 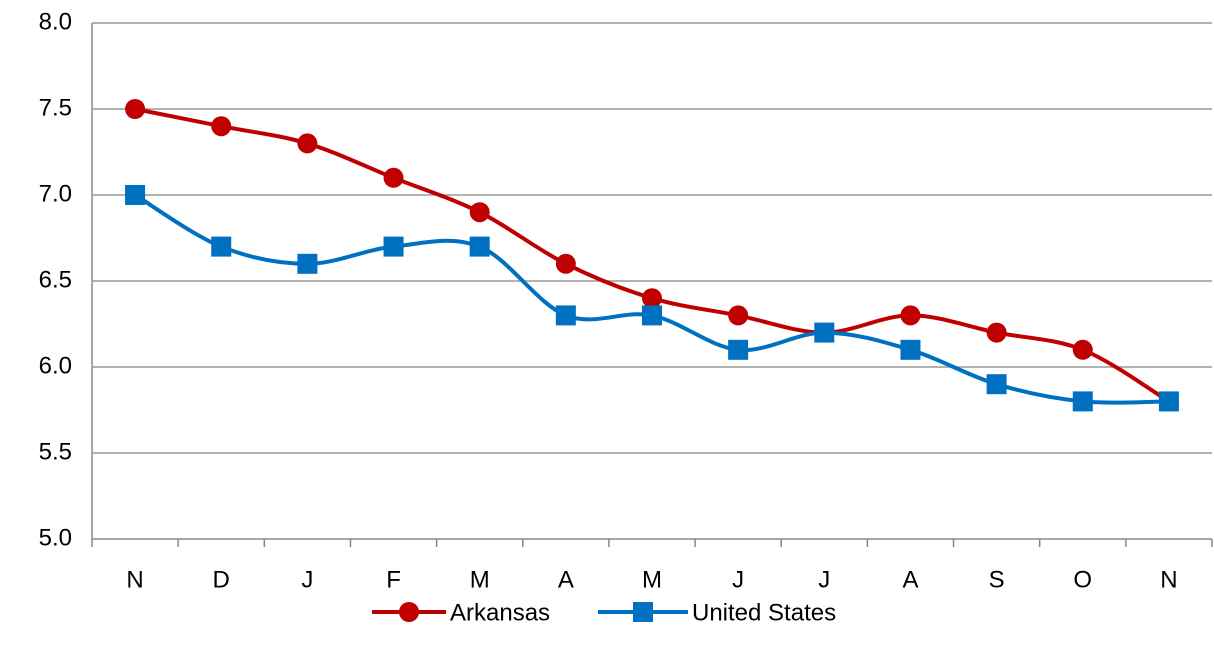 What do you see at coordinates (221, 579) in the screenshot?
I see `x-tick-label: D` at bounding box center [221, 579].